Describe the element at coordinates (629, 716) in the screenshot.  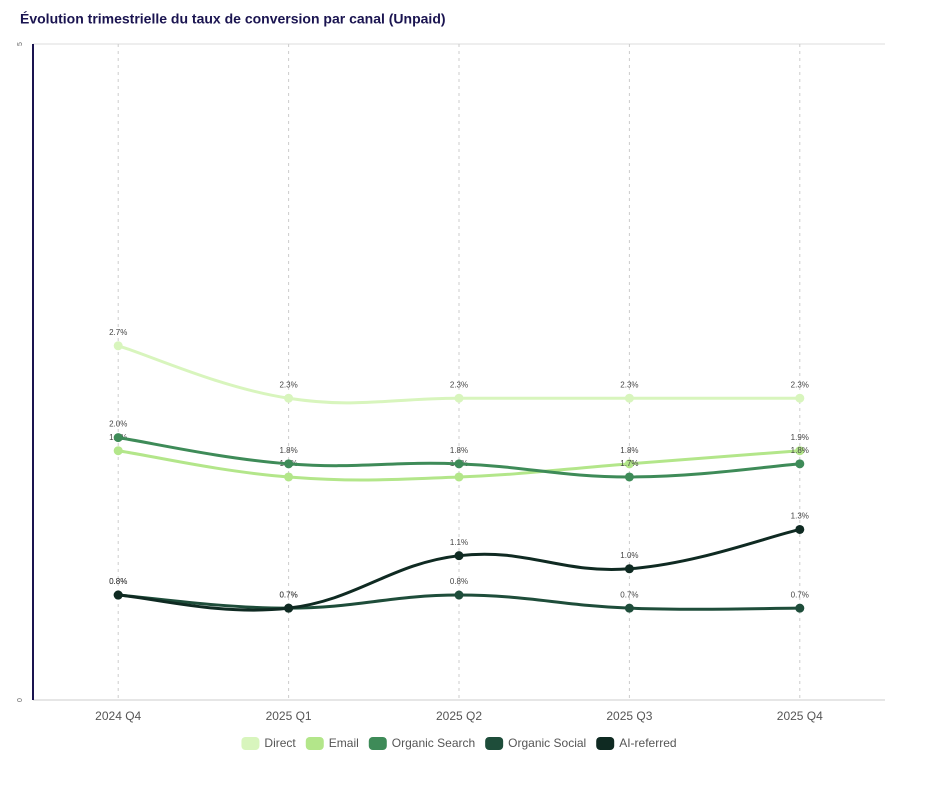
I see `x-tick-label: 2025 Q3` at that location.